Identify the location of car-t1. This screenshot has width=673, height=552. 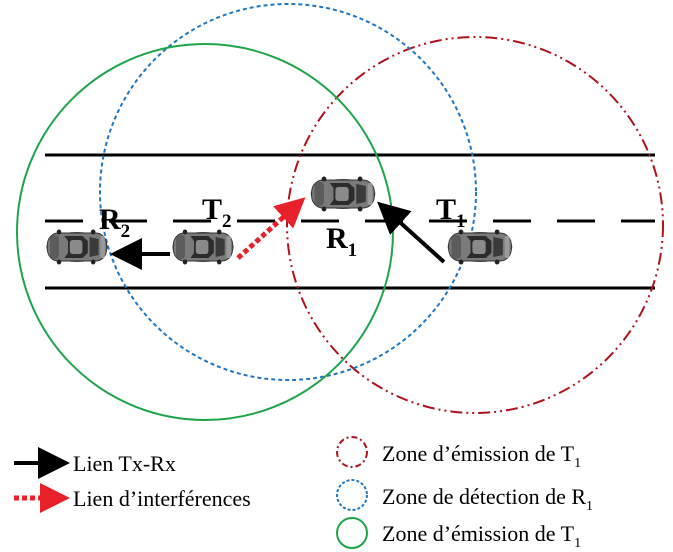
(480, 247).